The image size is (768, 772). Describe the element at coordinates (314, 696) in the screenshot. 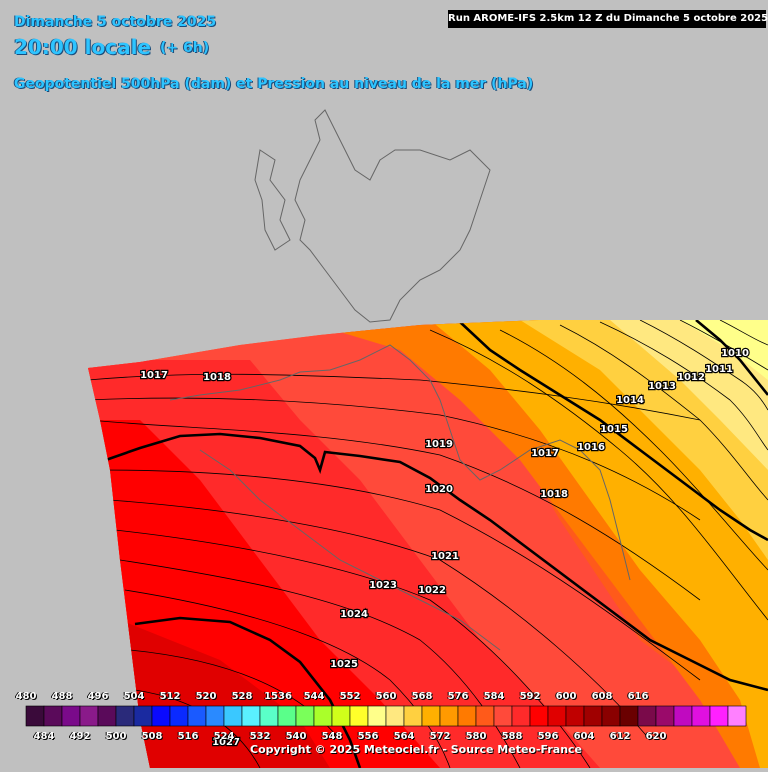

I see `scale-label-top: 544` at that location.